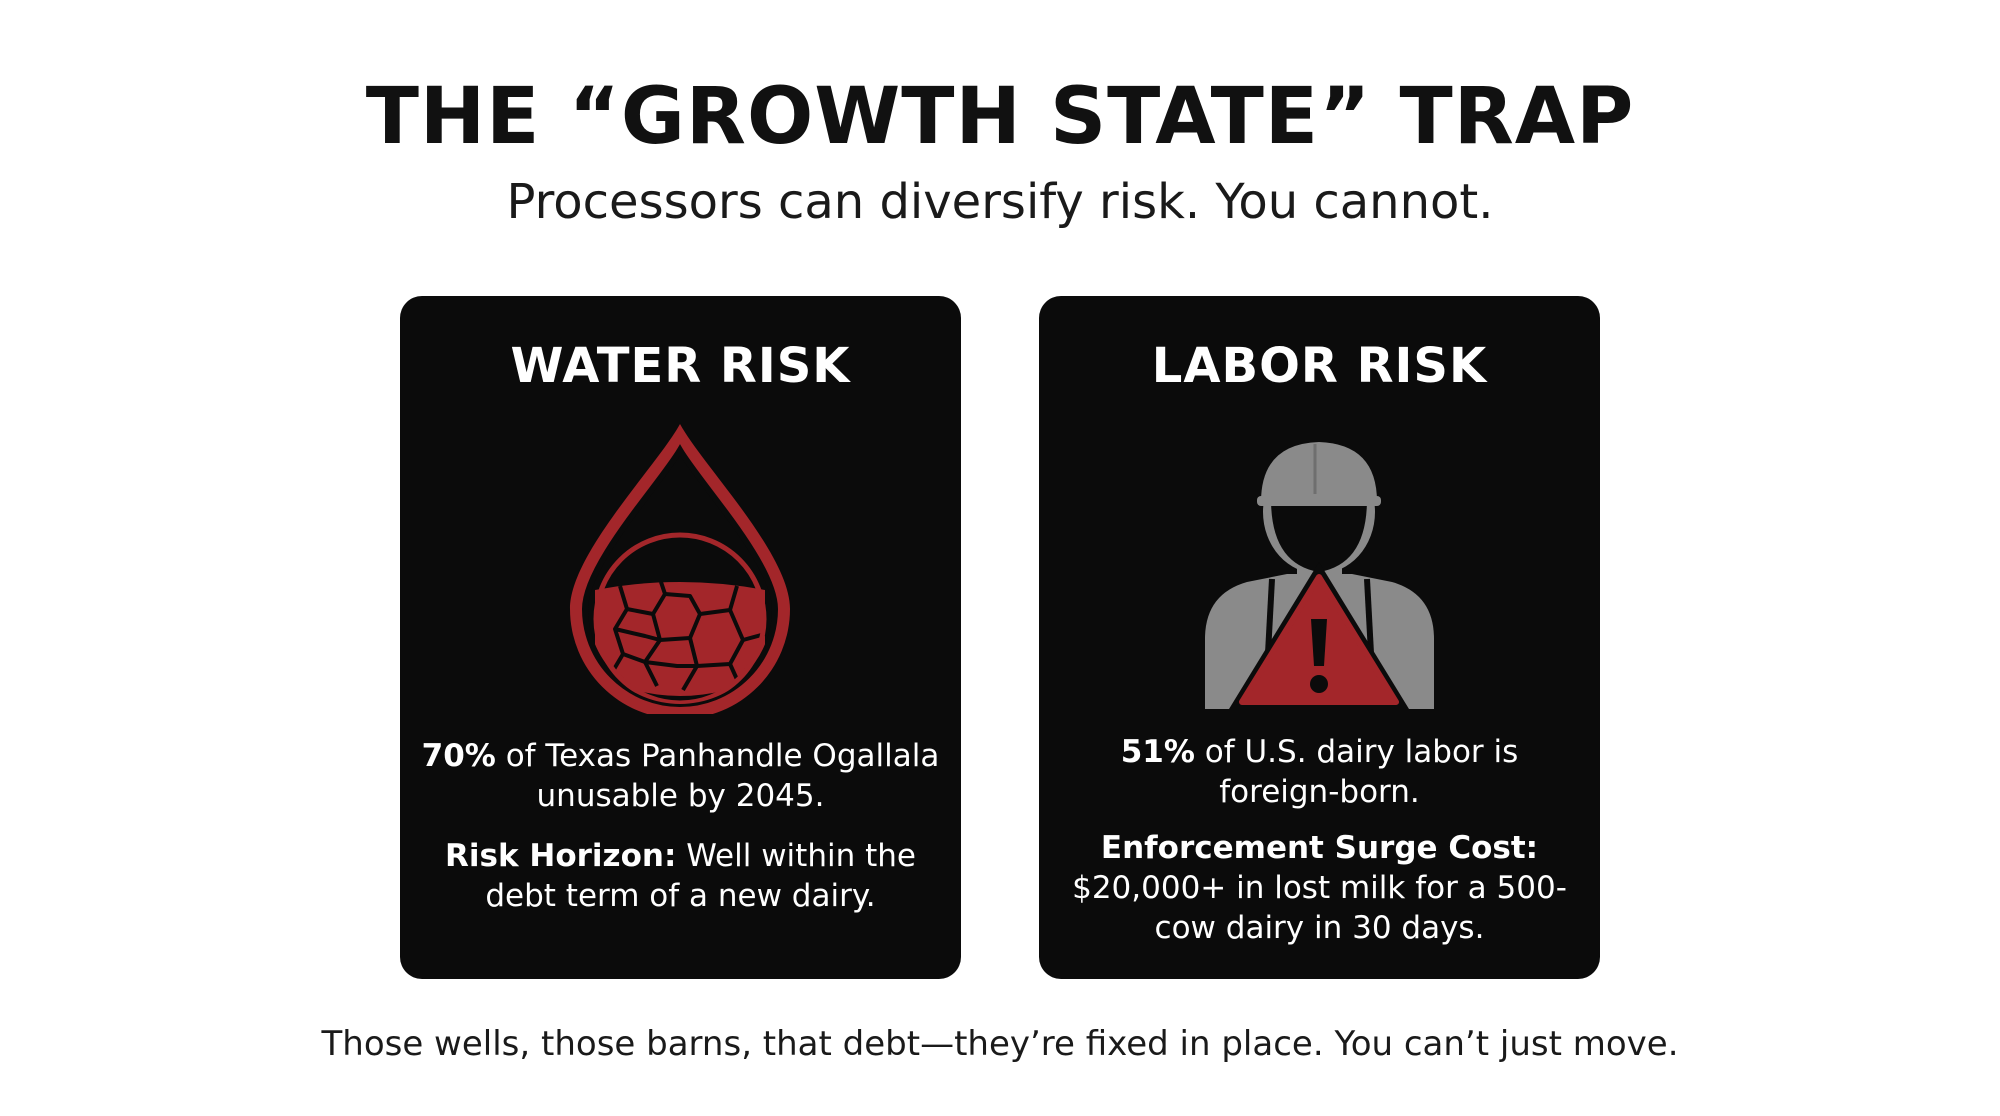 The image size is (2000, 1116). What do you see at coordinates (1157, 752) in the screenshot?
I see `labor-stat-value: 51%` at bounding box center [1157, 752].